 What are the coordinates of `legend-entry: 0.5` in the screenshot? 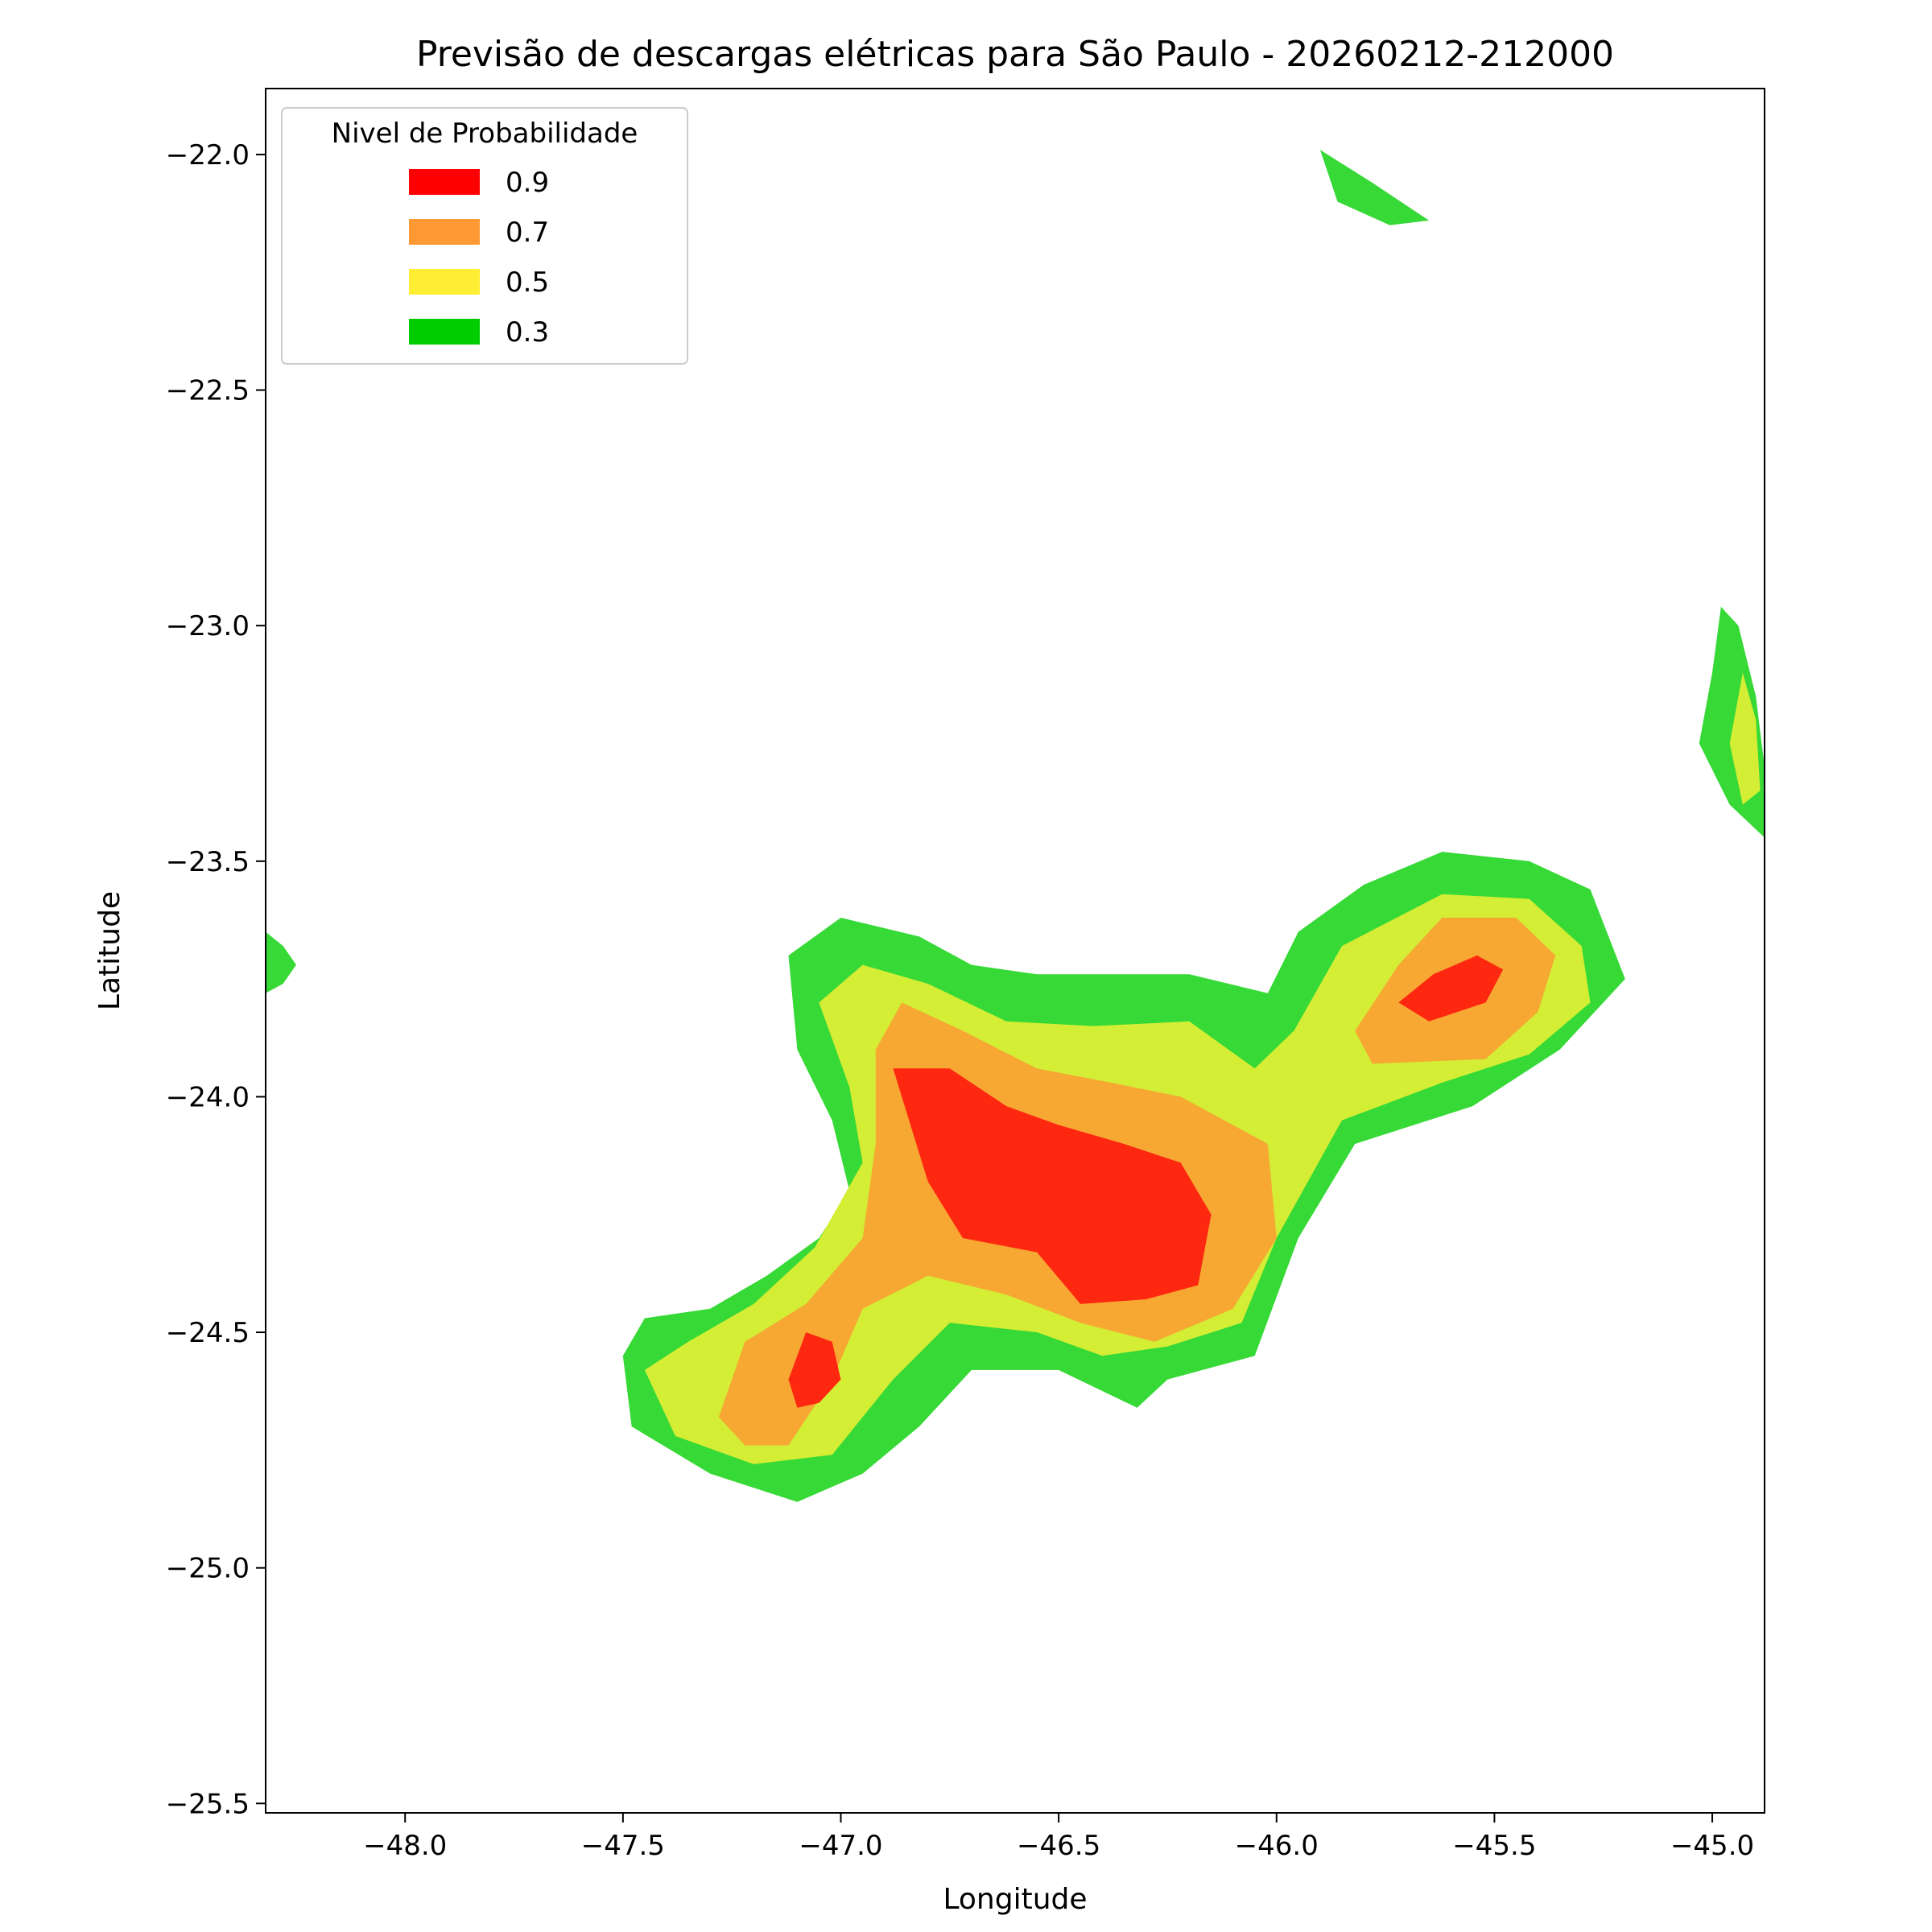 It's located at (479, 282).